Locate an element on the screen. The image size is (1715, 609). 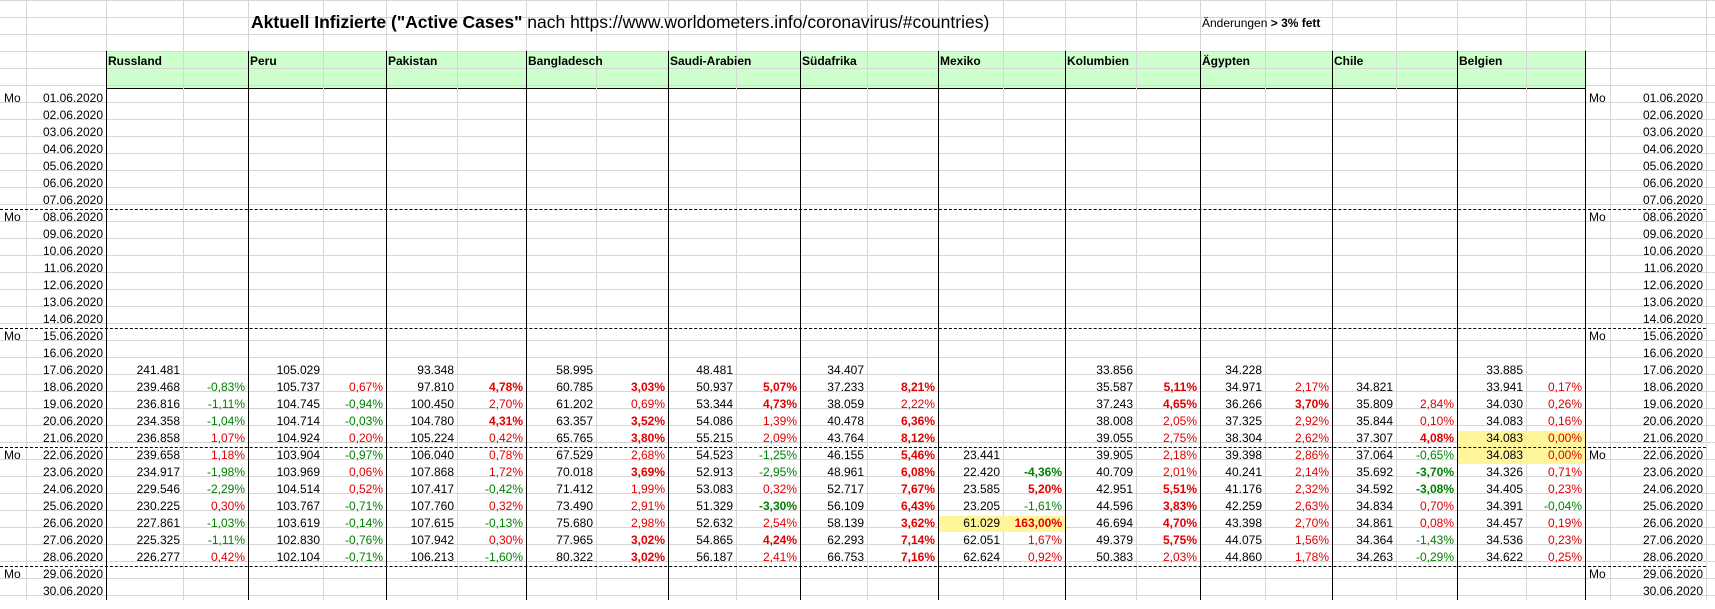
percent-cell: 7,67% is located at coordinates (917, 489).